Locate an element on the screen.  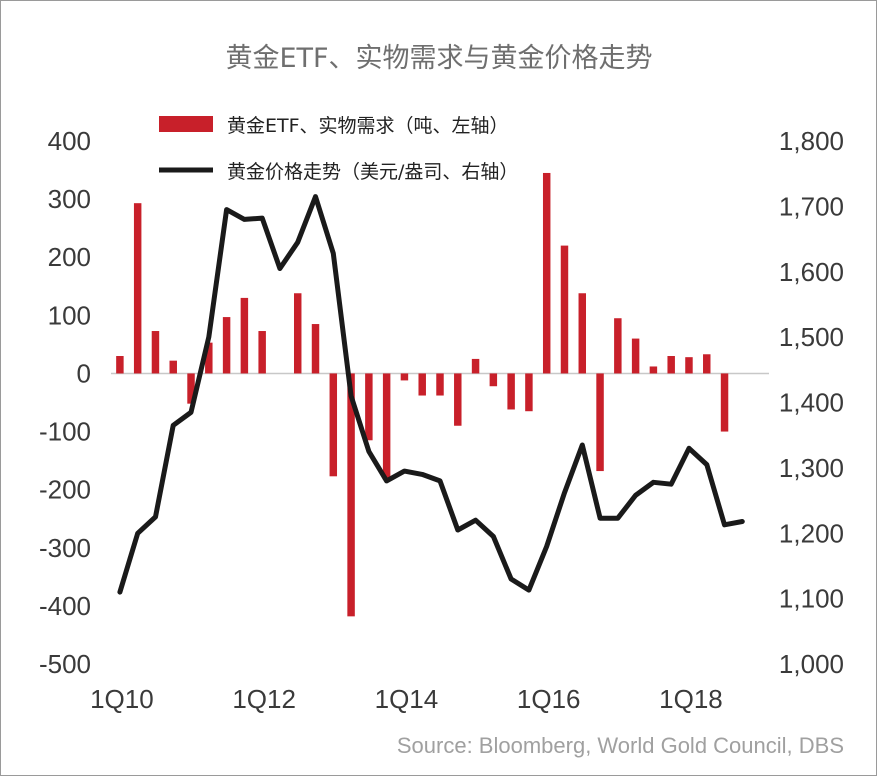
left-axis-tick-label: -300 is located at coordinates (65, 548).